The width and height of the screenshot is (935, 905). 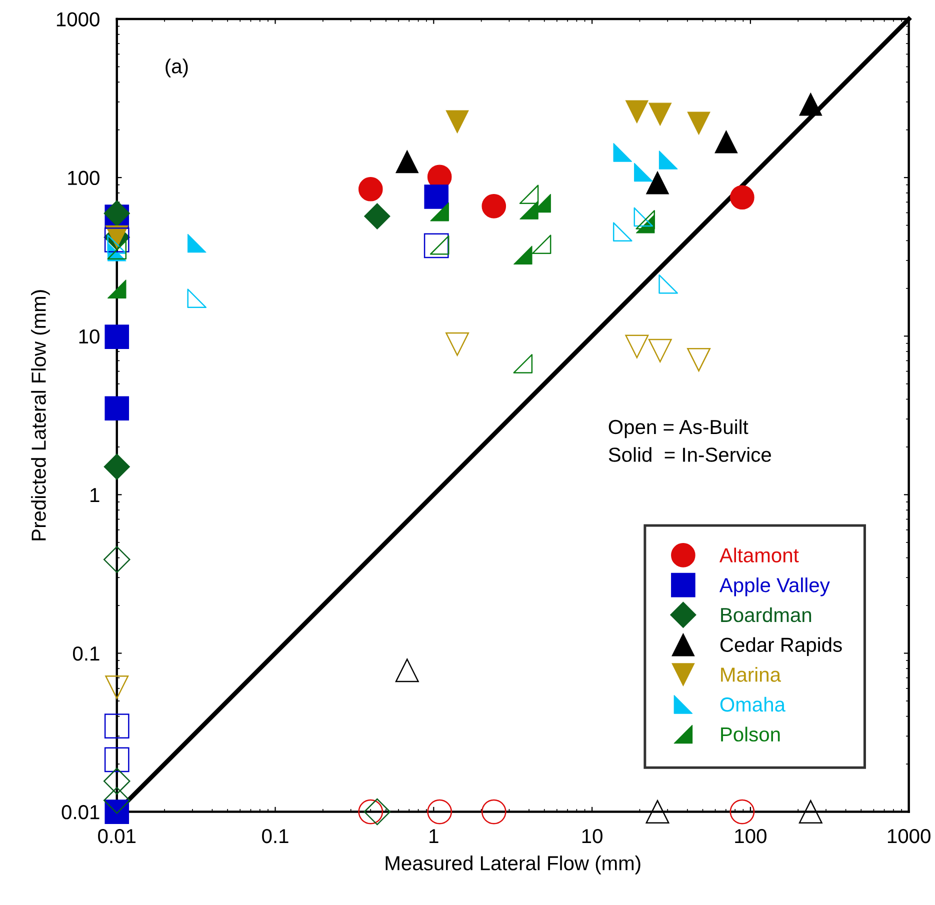 I want to click on y-tick-label: 1000, so click(x=78, y=19).